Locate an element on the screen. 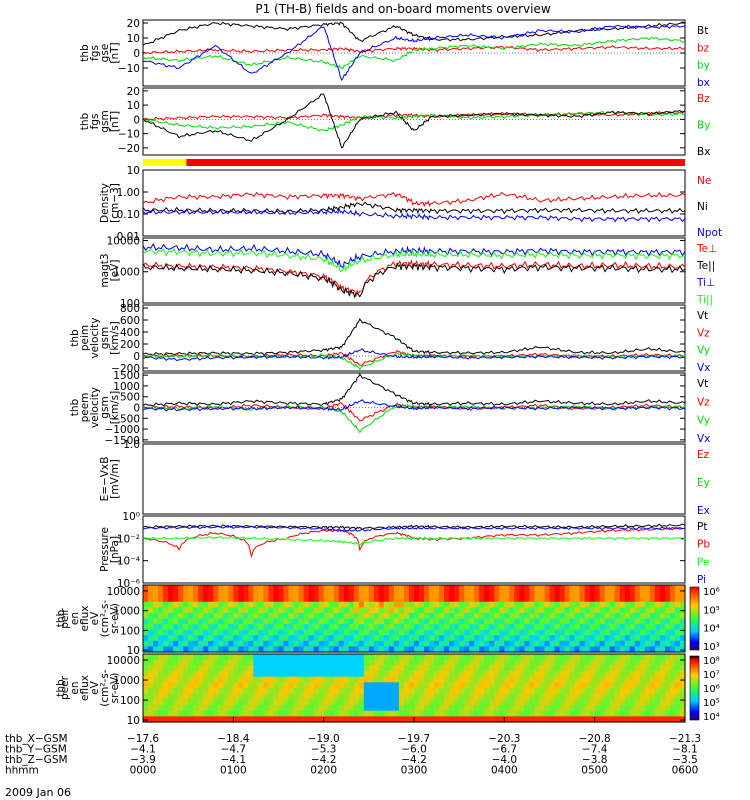 The height and width of the screenshot is (800, 750). y-axis-label-line: eV is located at coordinates (95, 618).